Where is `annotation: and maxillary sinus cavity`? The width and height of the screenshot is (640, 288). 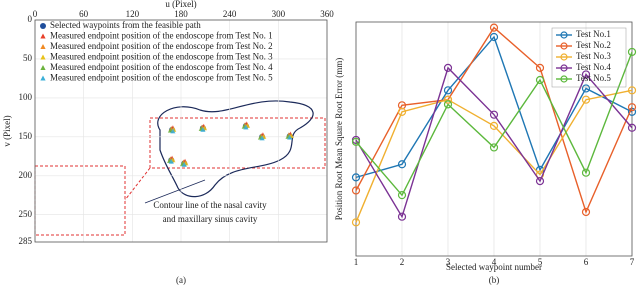
annotation: and maxillary sinus cavity is located at coordinates (210, 219).